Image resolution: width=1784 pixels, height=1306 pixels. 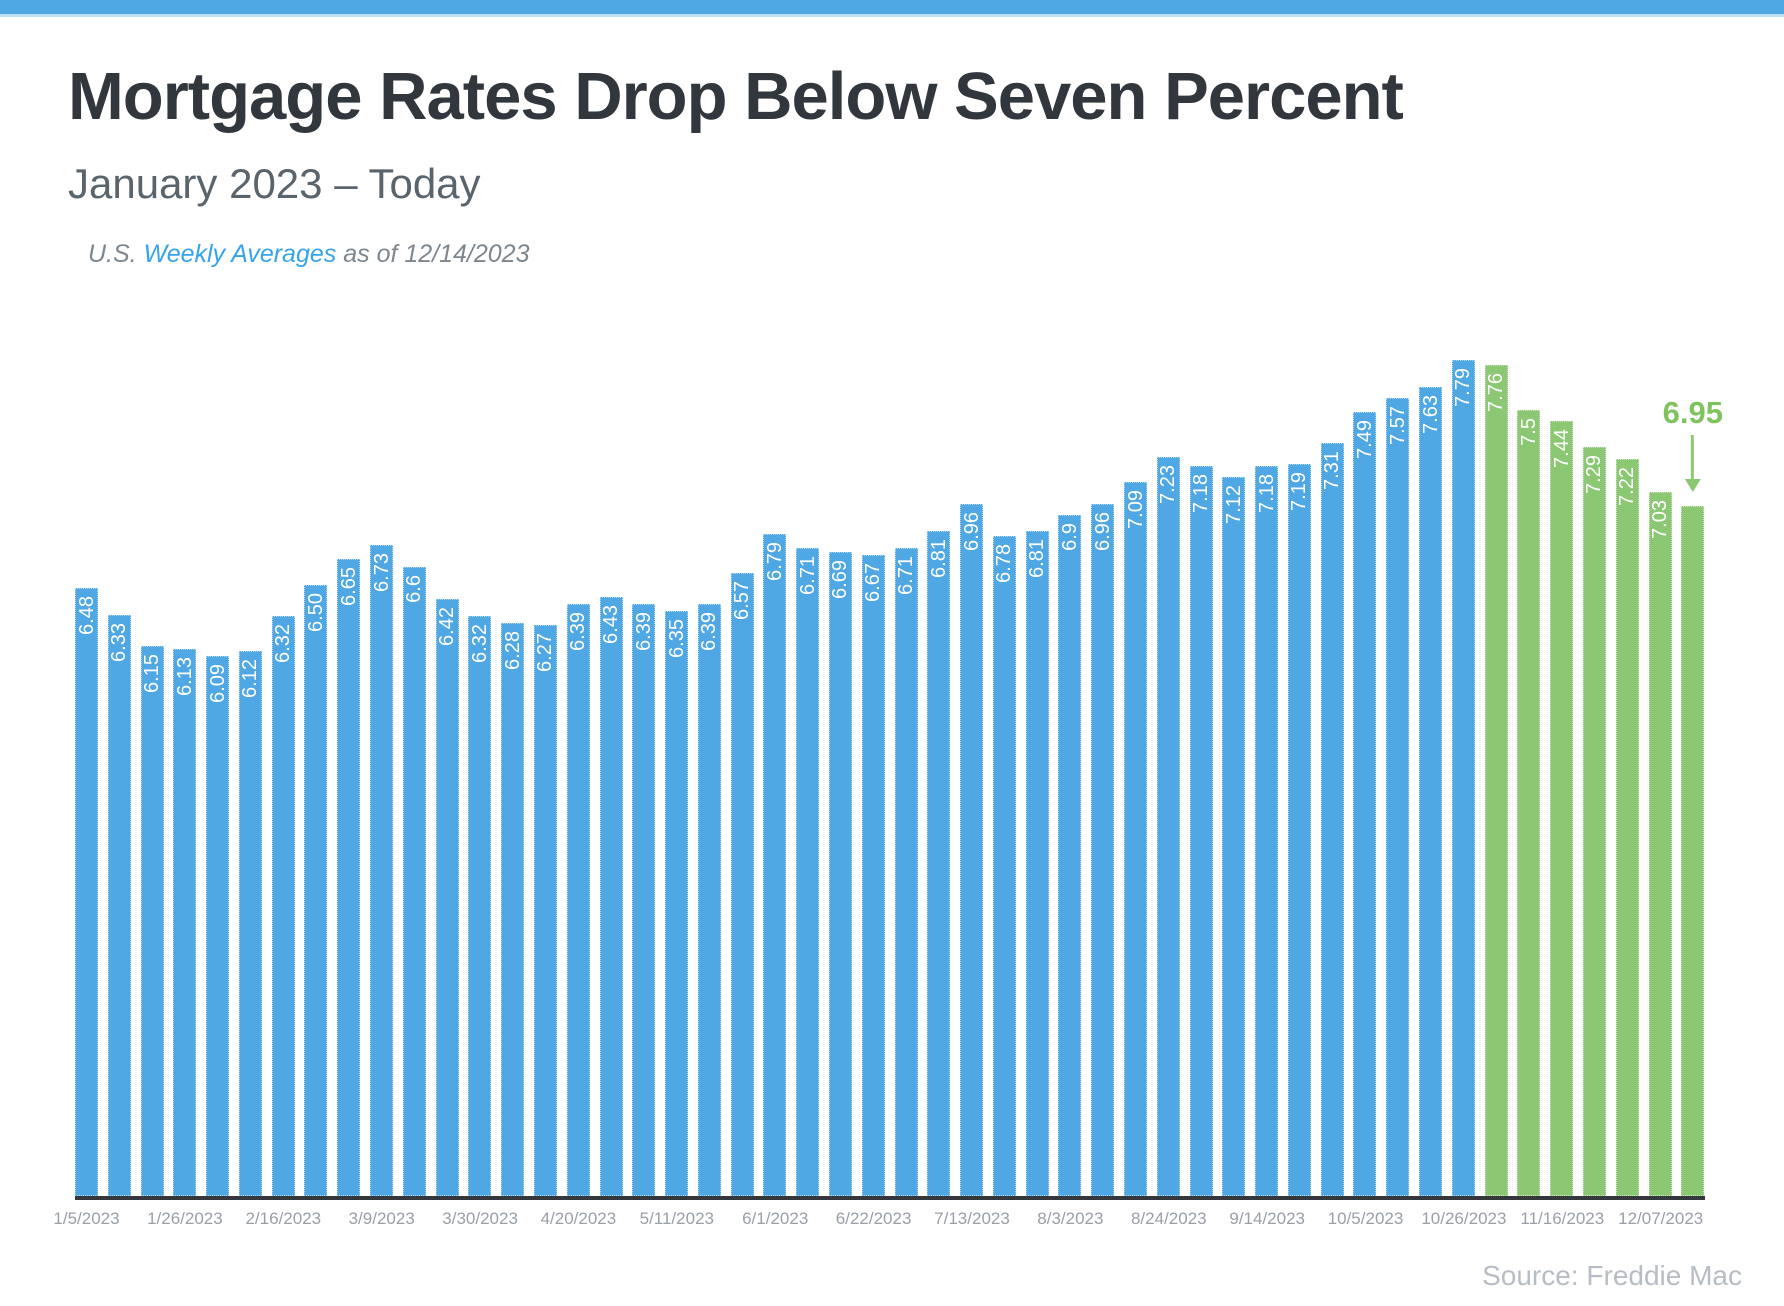 I want to click on bar-value-label: 6.39, so click(x=578, y=631).